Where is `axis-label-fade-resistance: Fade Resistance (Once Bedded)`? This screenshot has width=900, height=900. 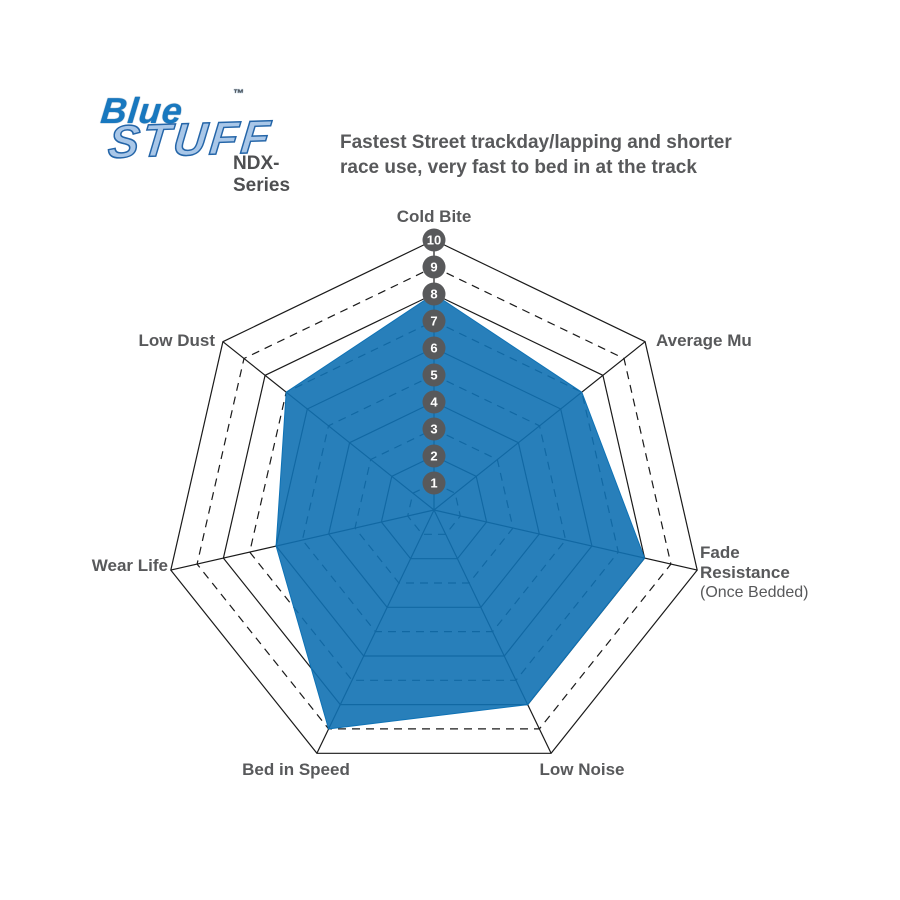 axis-label-fade-resistance: Fade Resistance (Once Bedded) is located at coordinates (757, 573).